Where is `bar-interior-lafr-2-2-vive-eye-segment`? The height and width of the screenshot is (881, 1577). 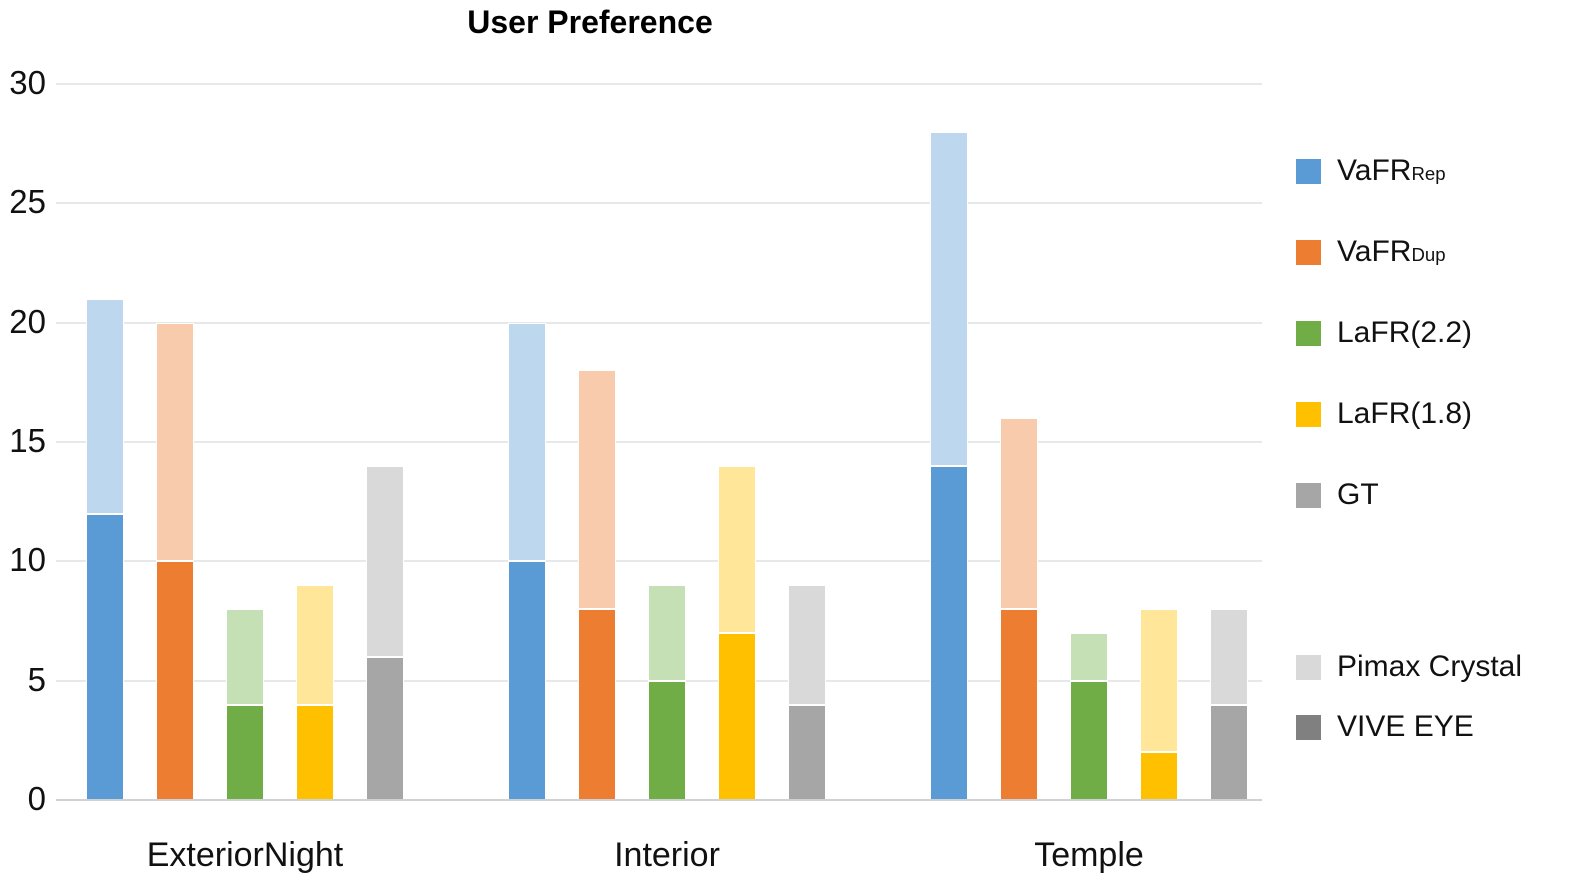 bar-interior-lafr-2-2-vive-eye-segment is located at coordinates (667, 740).